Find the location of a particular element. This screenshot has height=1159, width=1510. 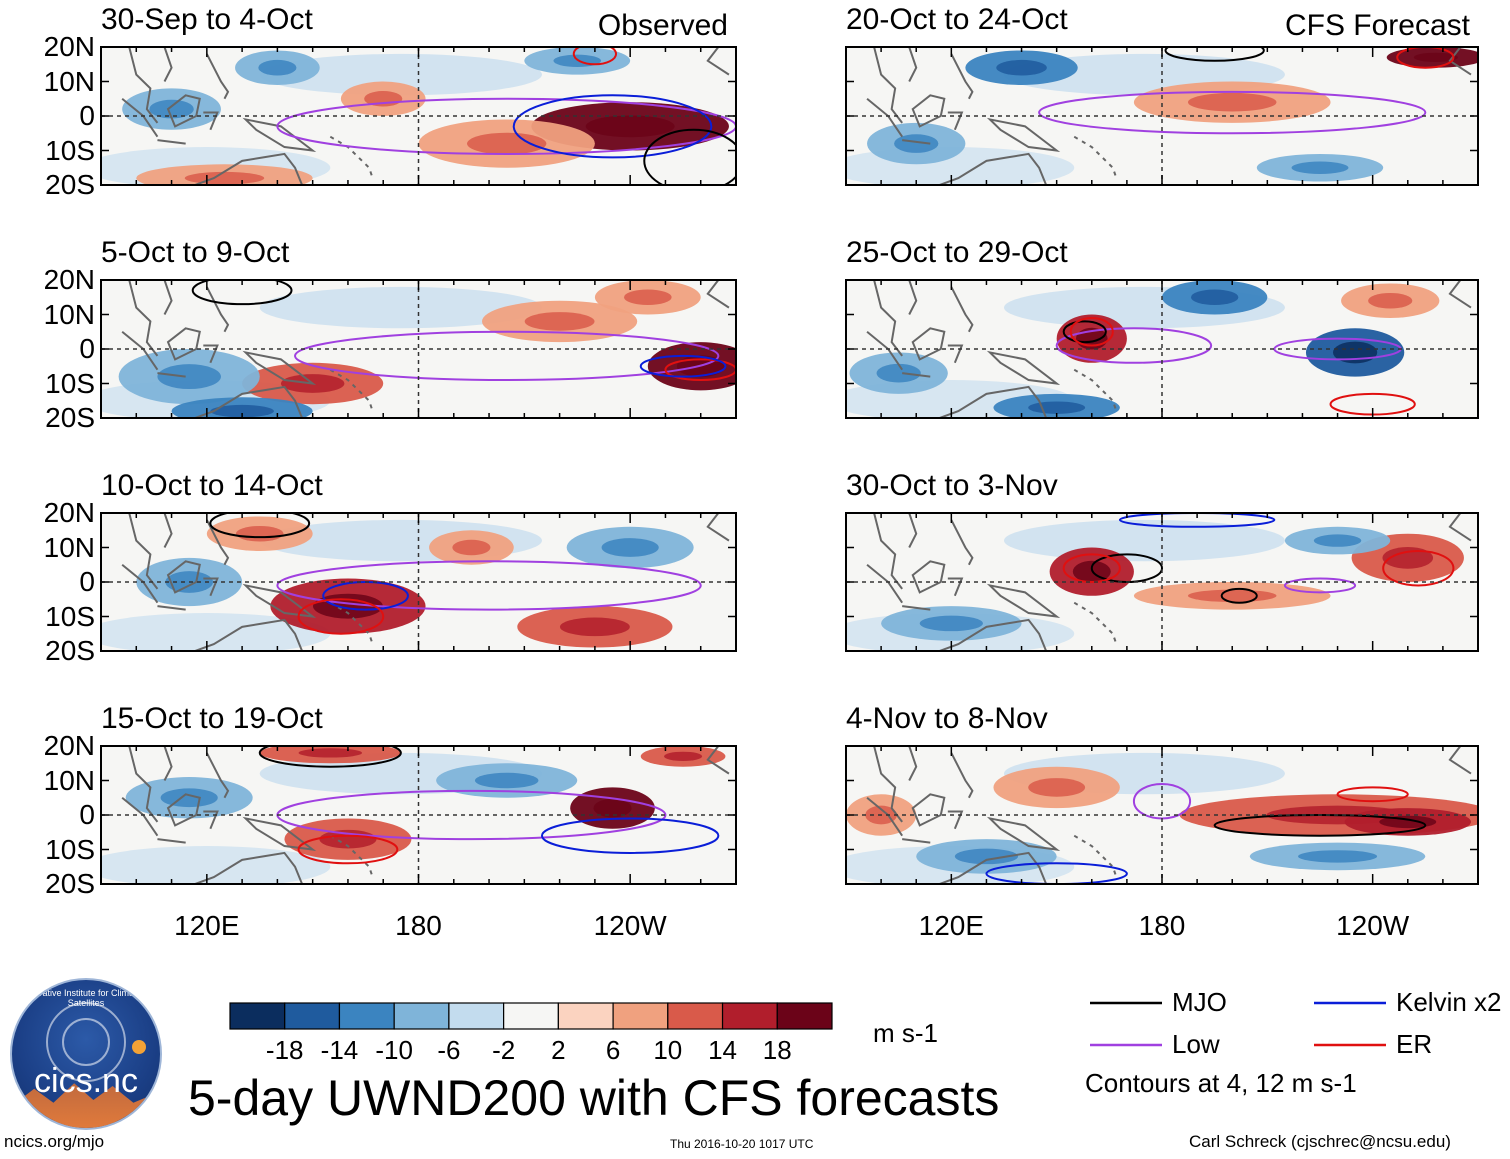

main-title: 5-day UWND200 with CFS forecasts is located at coordinates (594, 1098).